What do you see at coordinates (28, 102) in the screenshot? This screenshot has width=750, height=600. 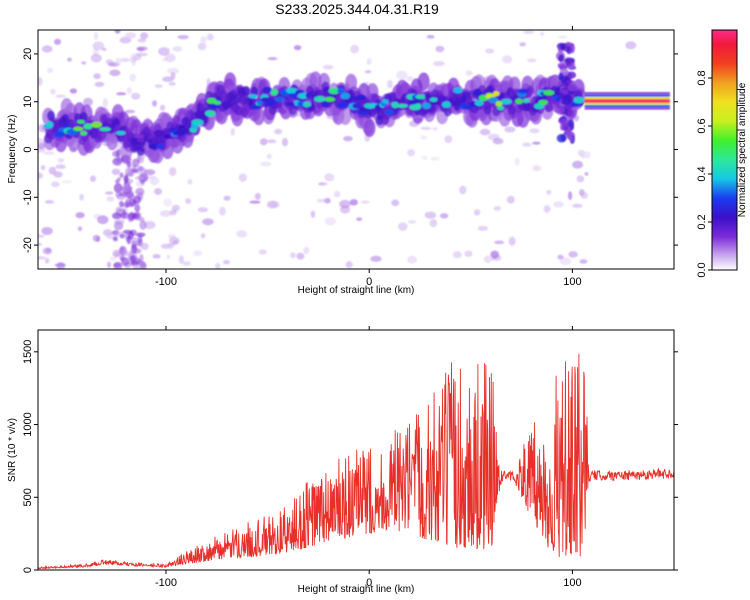 I see `y-tick-label: 10` at bounding box center [28, 102].